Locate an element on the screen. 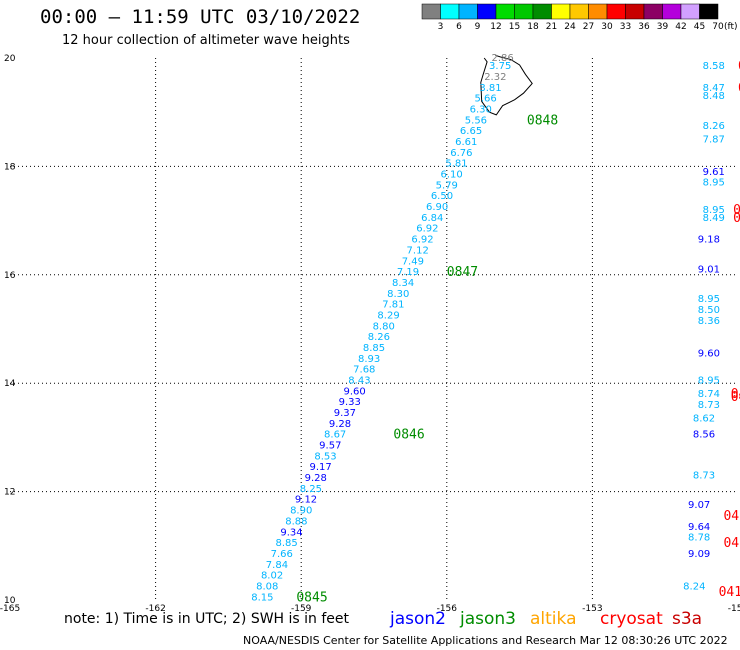  colorbar-label: 9 is located at coordinates (478, 27).